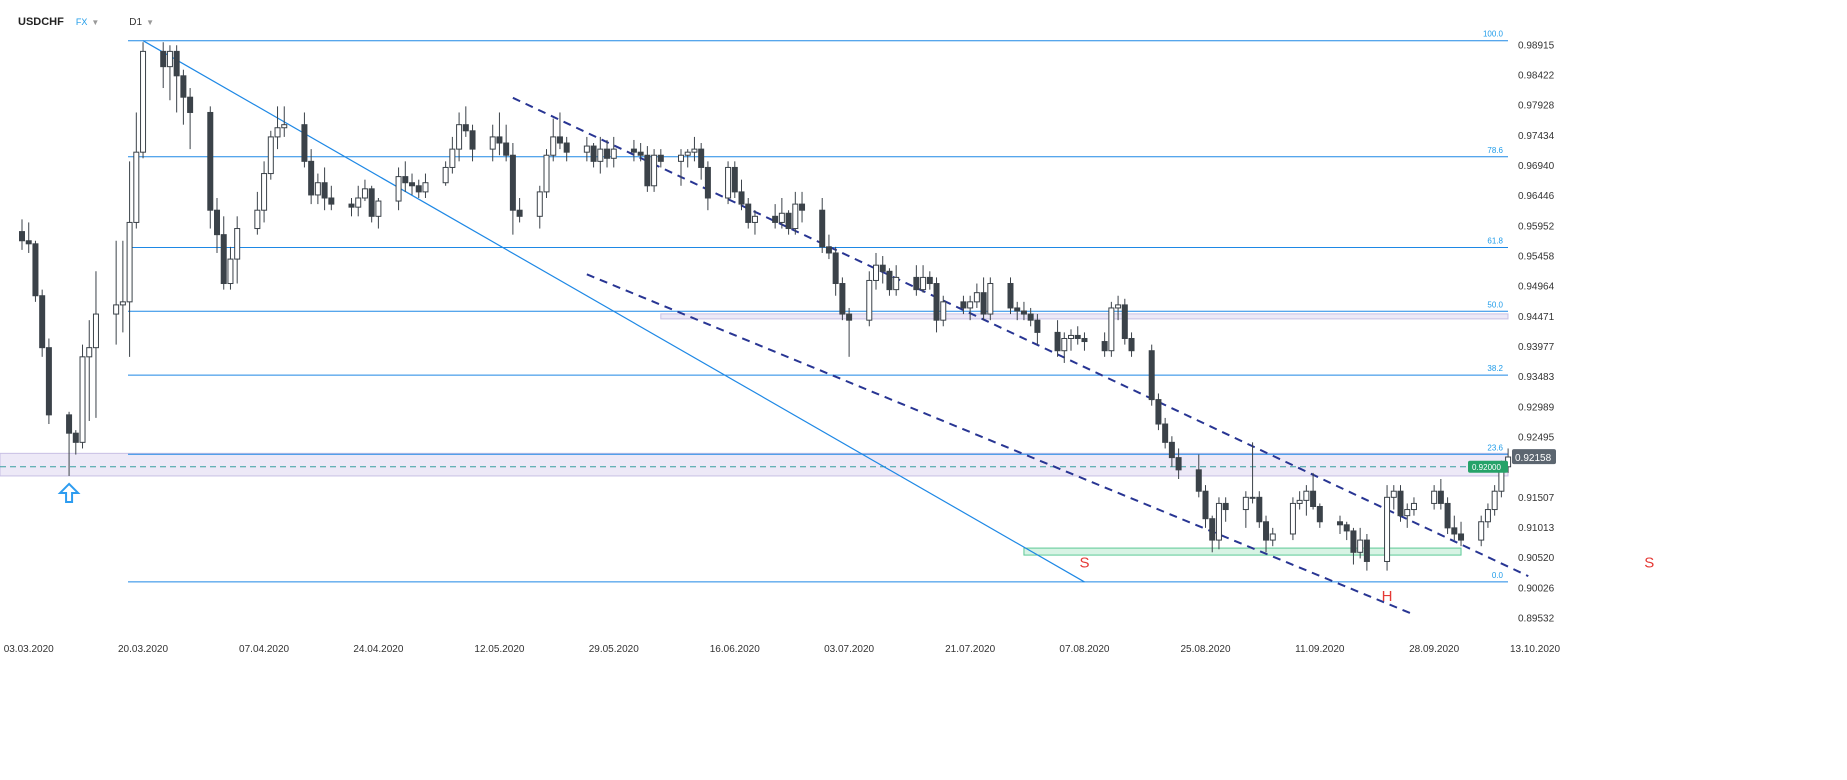  What do you see at coordinates (1536, 347) in the screenshot?
I see `y-tick-label: 0.93977` at bounding box center [1536, 347].